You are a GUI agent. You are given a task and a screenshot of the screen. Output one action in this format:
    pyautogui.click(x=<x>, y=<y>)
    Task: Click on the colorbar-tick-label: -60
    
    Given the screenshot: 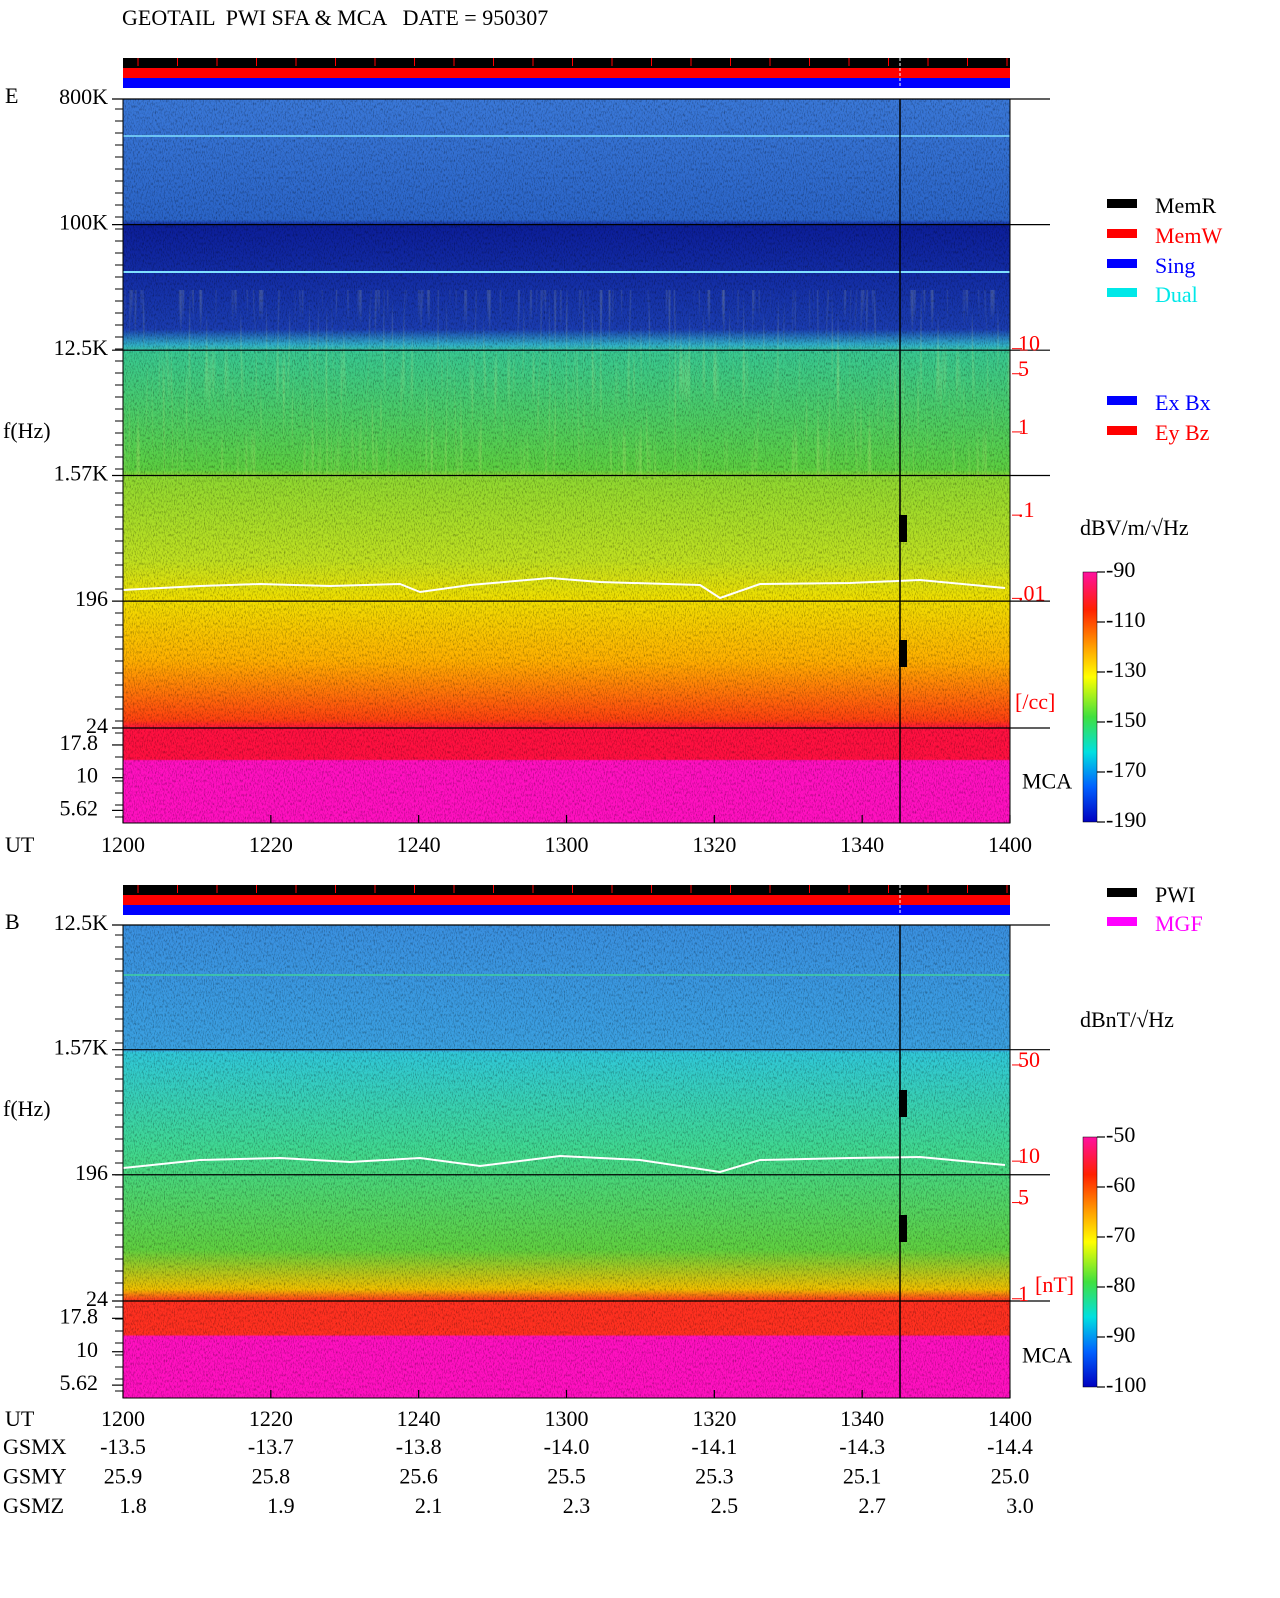 What is the action you would take?
    pyautogui.click(x=1120, y=1184)
    